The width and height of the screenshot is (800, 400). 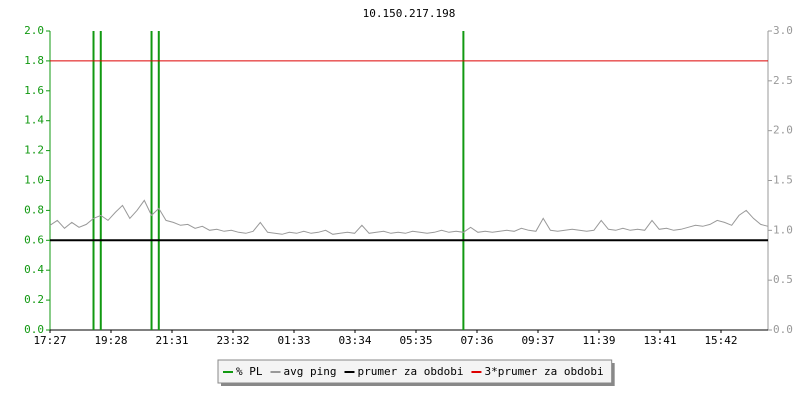 I want to click on x-tick-label: 07:36, so click(x=476, y=340).